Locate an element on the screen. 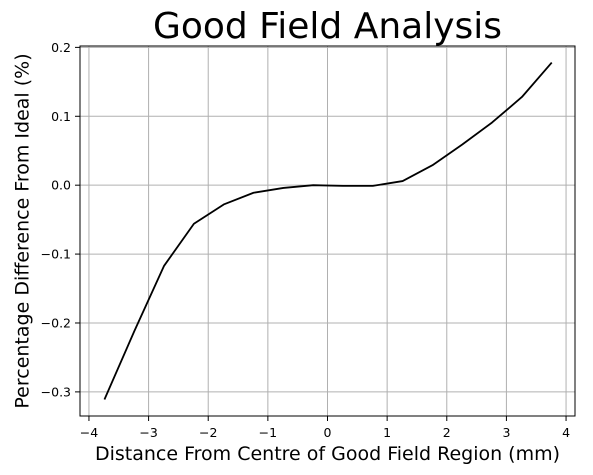  y-tick-label: 0.0 is located at coordinates (61, 185).